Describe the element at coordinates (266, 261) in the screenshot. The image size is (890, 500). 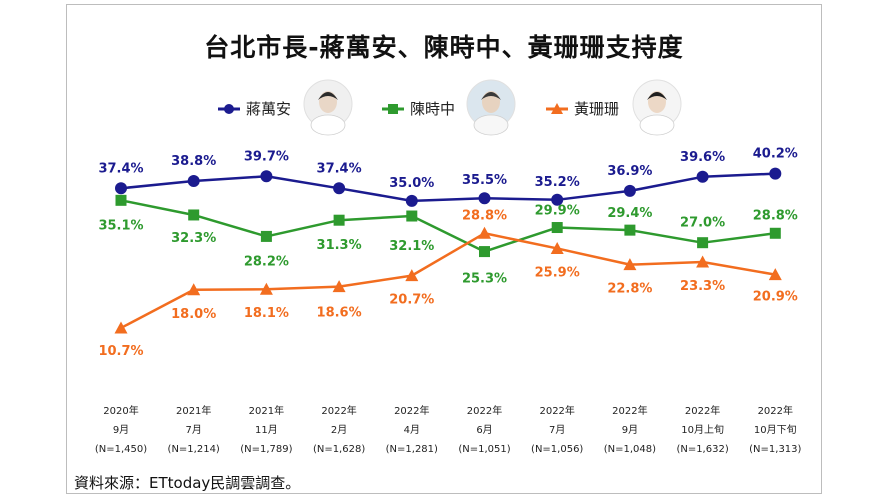
I see `data-label-s2-3: 28.2%` at that location.